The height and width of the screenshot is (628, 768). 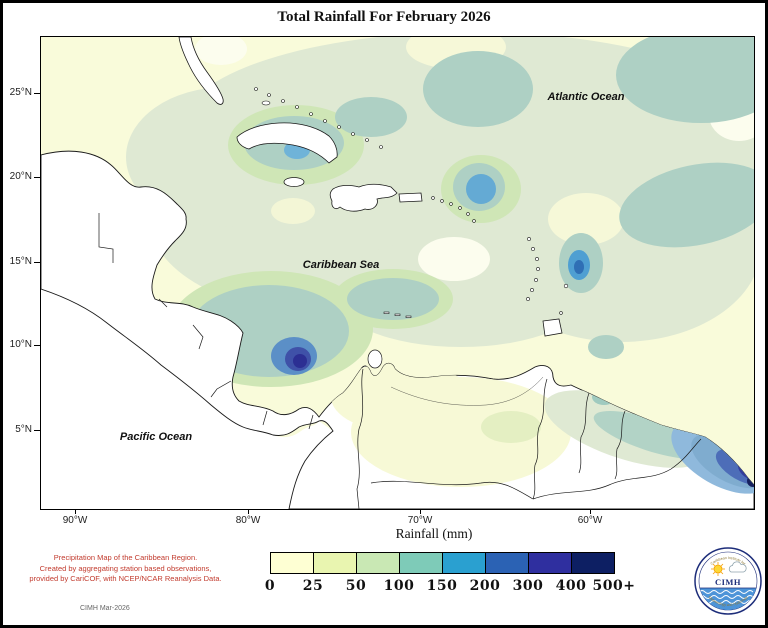 I want to click on legend-title: Rainfall (mm), so click(x=434, y=533).